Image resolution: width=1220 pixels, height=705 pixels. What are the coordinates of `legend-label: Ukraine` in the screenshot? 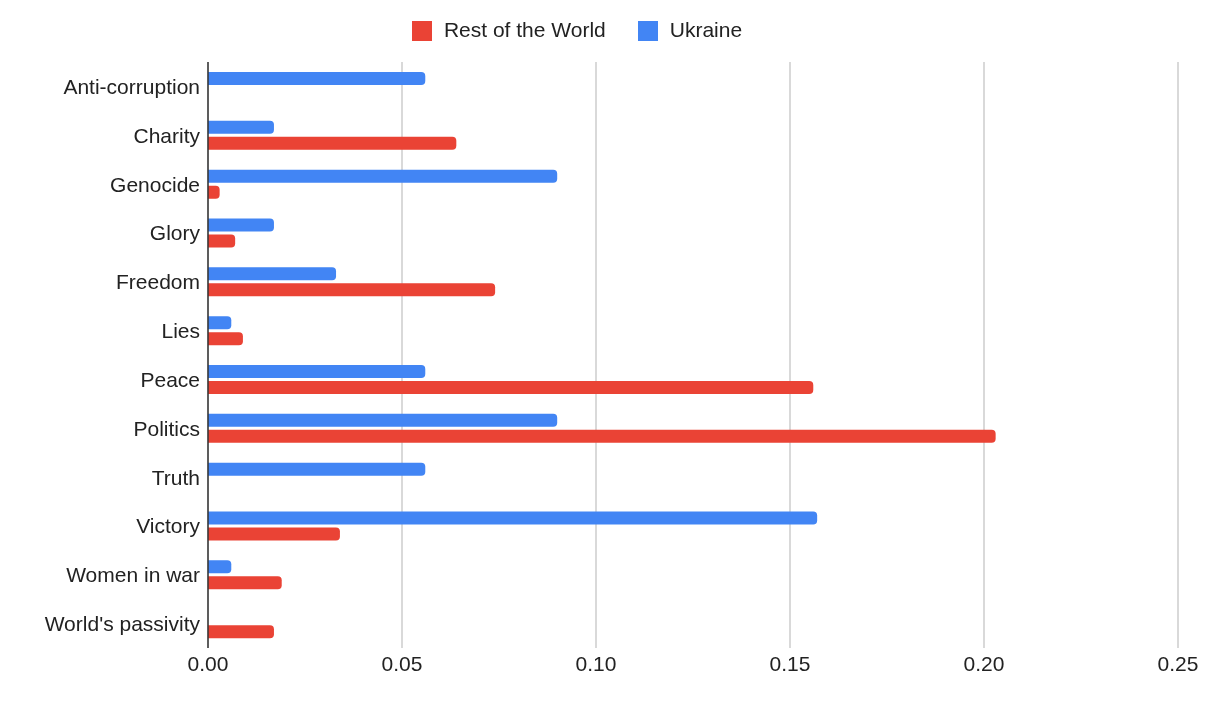 It's located at (706, 29).